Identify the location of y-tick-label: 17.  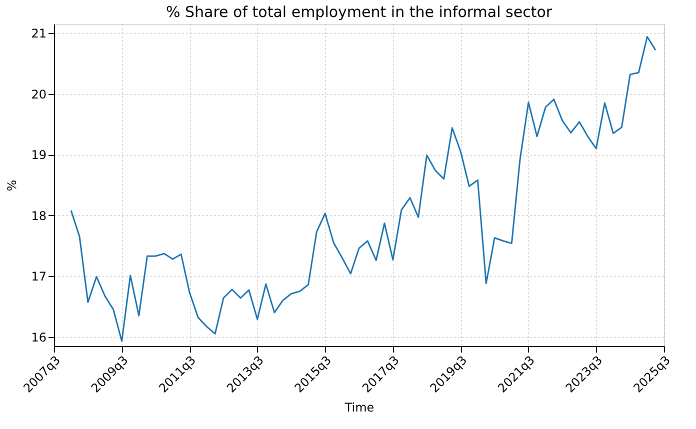
(38, 277).